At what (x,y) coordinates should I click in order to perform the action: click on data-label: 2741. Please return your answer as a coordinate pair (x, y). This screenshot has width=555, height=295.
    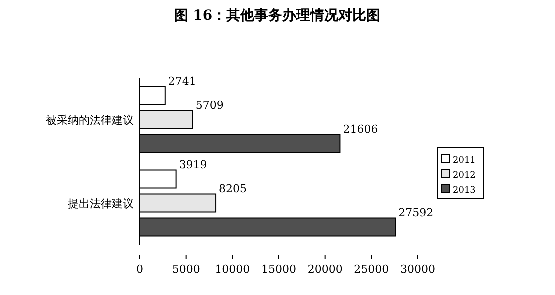
    Looking at the image, I should click on (182, 81).